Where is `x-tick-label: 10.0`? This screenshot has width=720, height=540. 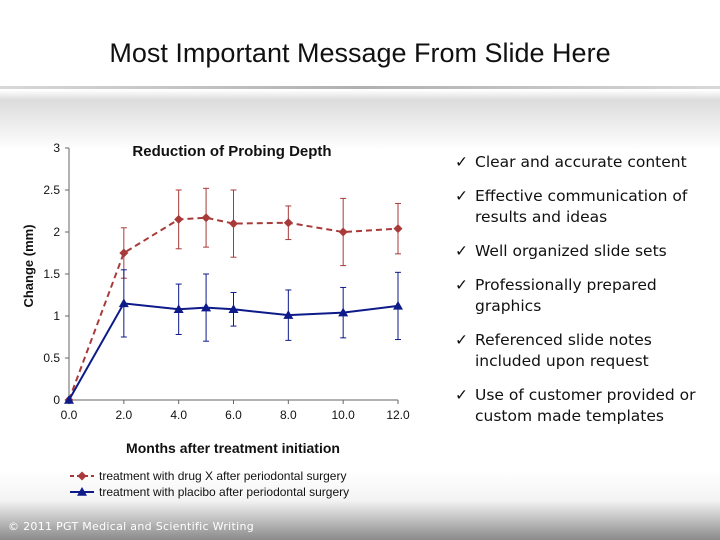
x-tick-label: 10.0 is located at coordinates (343, 415).